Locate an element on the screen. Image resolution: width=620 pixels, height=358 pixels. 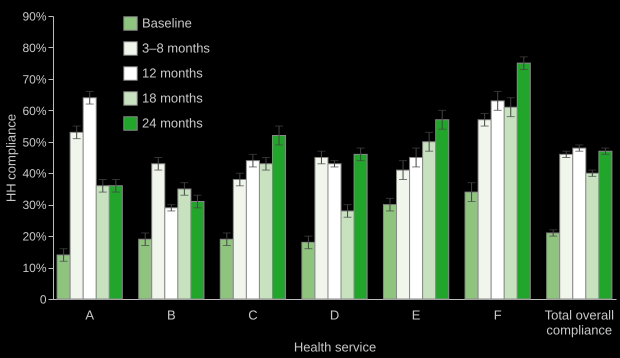
legend-label: 3–8 months is located at coordinates (176, 48).